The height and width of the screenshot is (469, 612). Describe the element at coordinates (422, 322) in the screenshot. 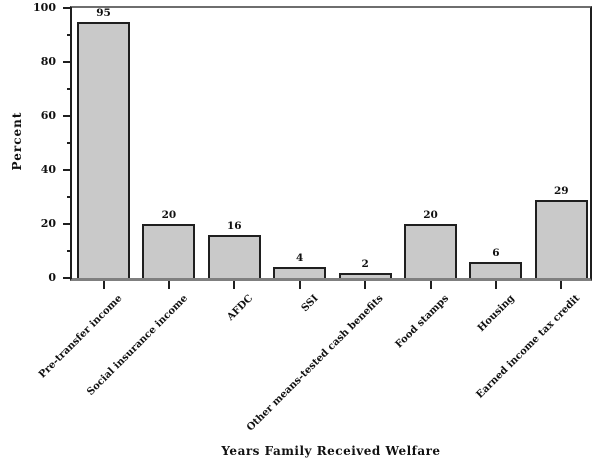

I see `x-category-label: Food stamps` at that location.